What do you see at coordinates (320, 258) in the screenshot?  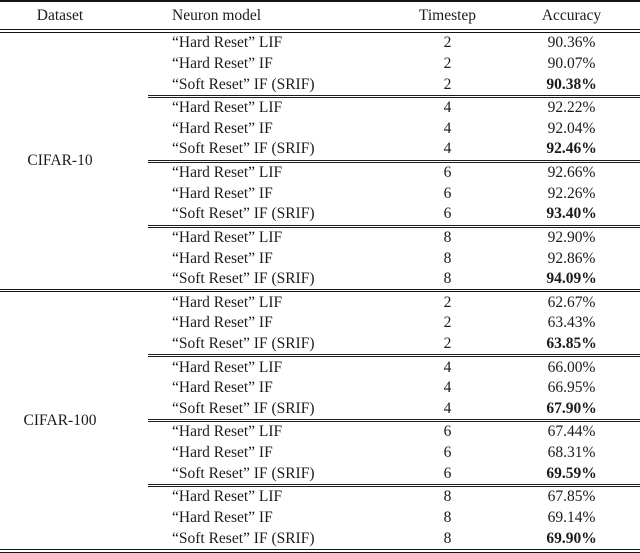 I see `table-row: “Hard Reset” IF 8 92.86%` at bounding box center [320, 258].